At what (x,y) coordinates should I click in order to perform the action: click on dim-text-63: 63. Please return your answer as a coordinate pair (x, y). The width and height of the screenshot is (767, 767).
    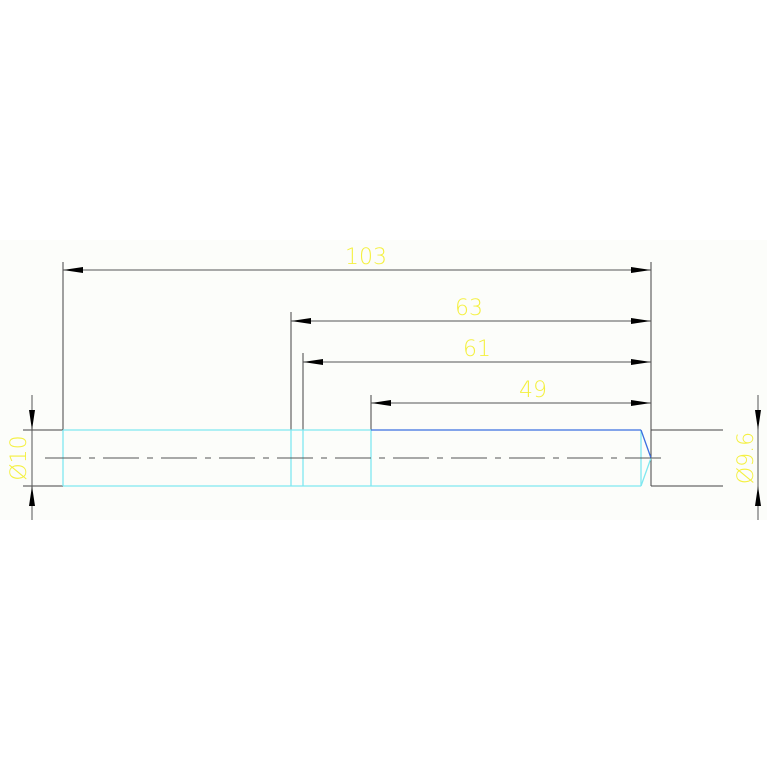
    Looking at the image, I should click on (469, 308).